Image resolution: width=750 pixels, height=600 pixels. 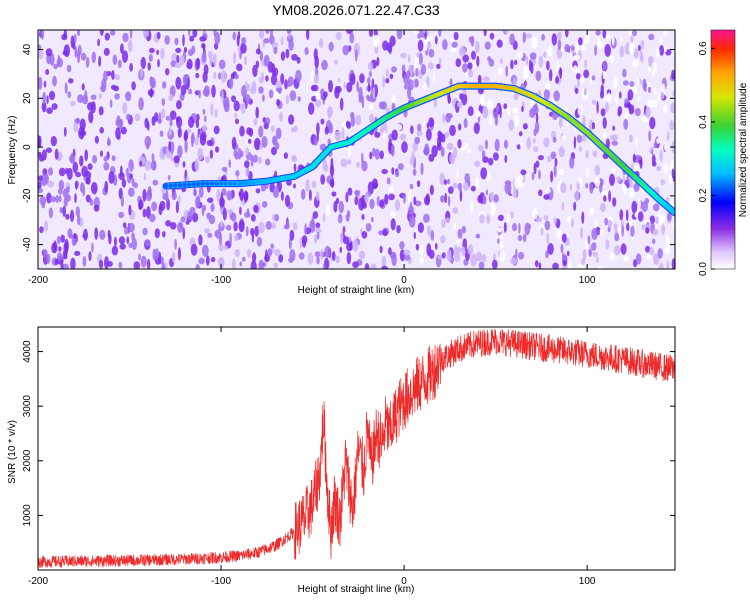 What do you see at coordinates (27, 351) in the screenshot?
I see `y-tick-label: 4000` at bounding box center [27, 351].